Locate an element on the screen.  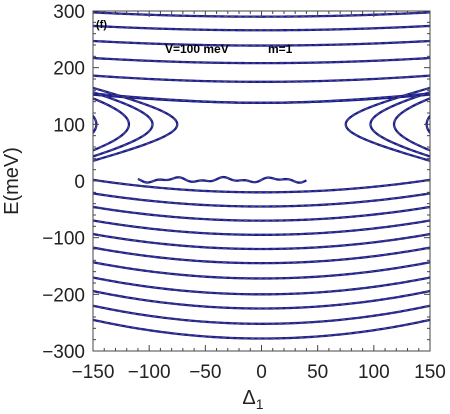
y-axis-title: E(meV) is located at coordinates (12, 181).